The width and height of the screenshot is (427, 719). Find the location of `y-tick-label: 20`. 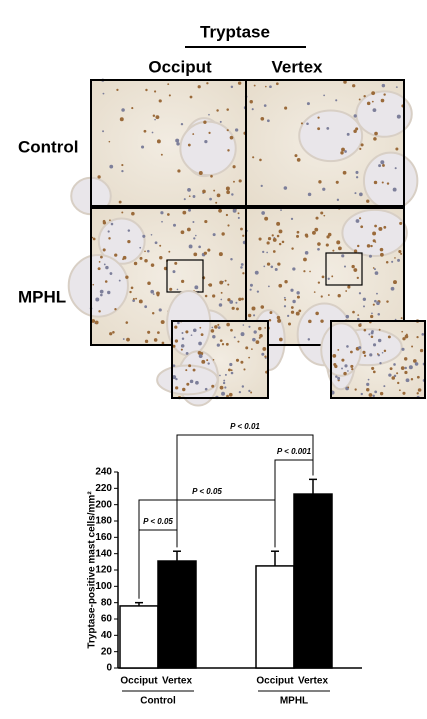

y-tick-label: 20 is located at coordinates (107, 651).